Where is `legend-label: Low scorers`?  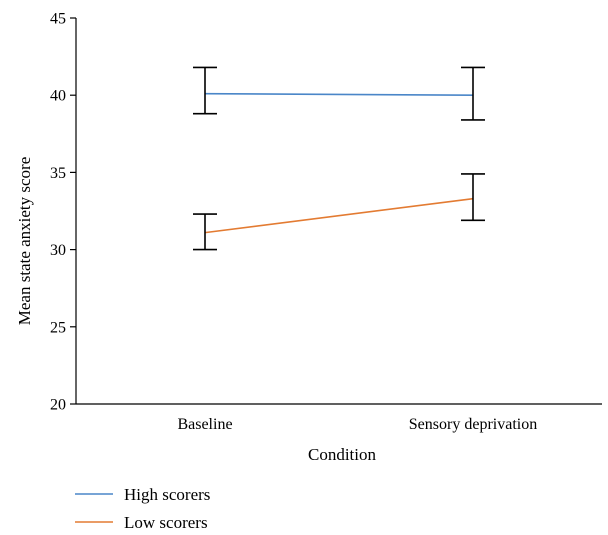 legend-label: Low scorers is located at coordinates (166, 522).